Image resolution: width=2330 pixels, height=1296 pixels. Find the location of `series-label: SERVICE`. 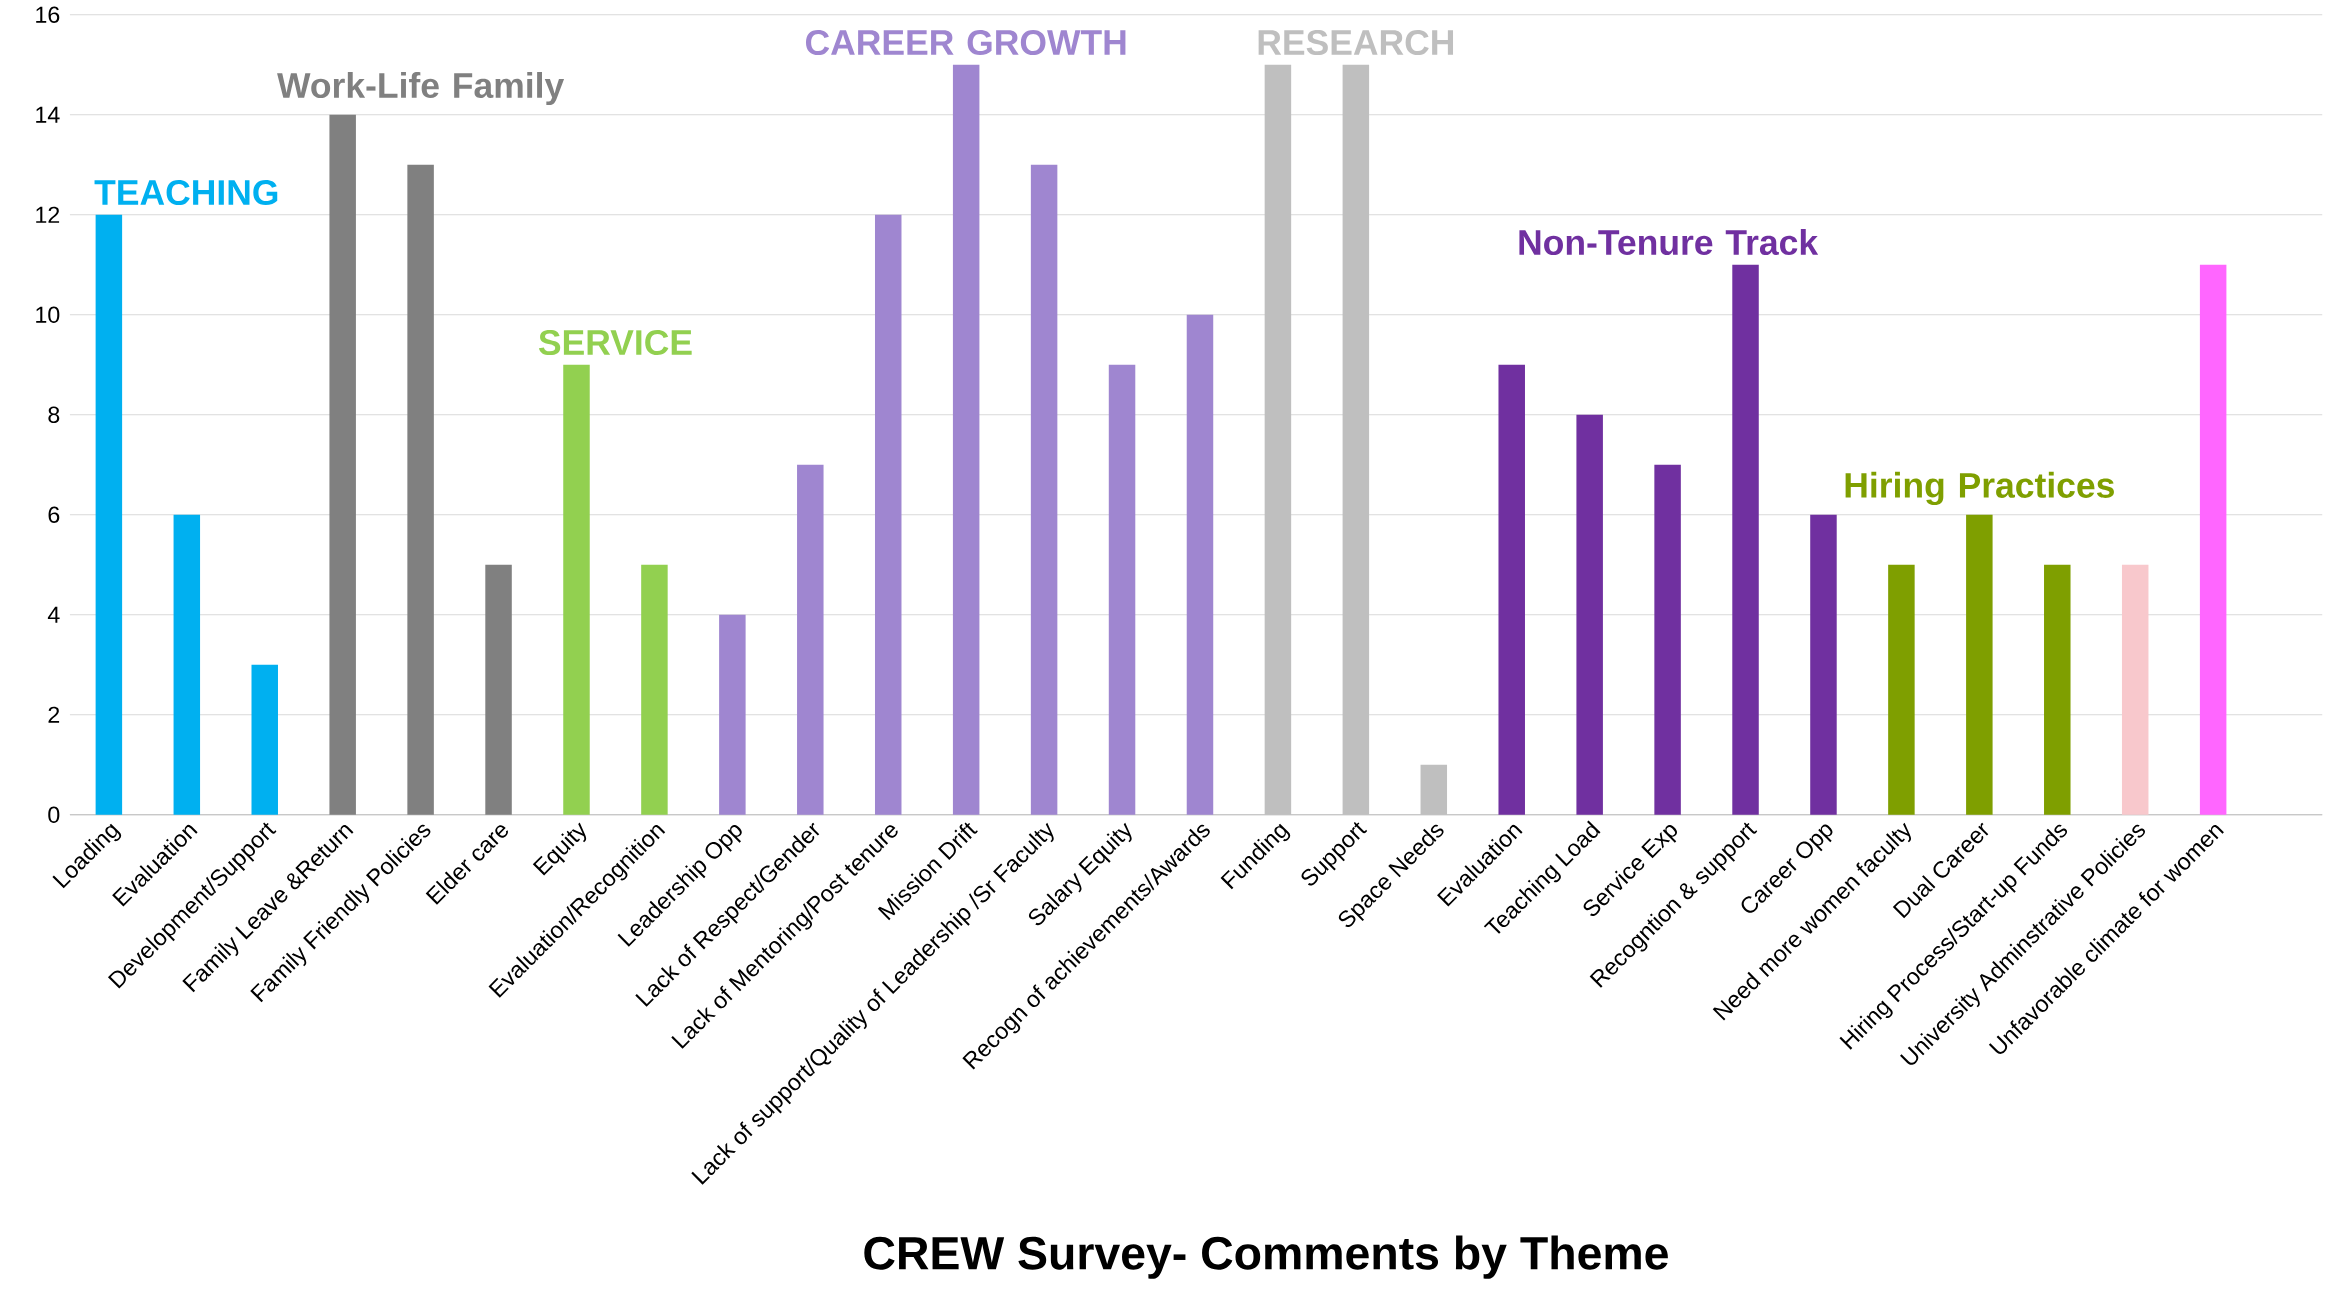

series-label: SERVICE is located at coordinates (615, 342).